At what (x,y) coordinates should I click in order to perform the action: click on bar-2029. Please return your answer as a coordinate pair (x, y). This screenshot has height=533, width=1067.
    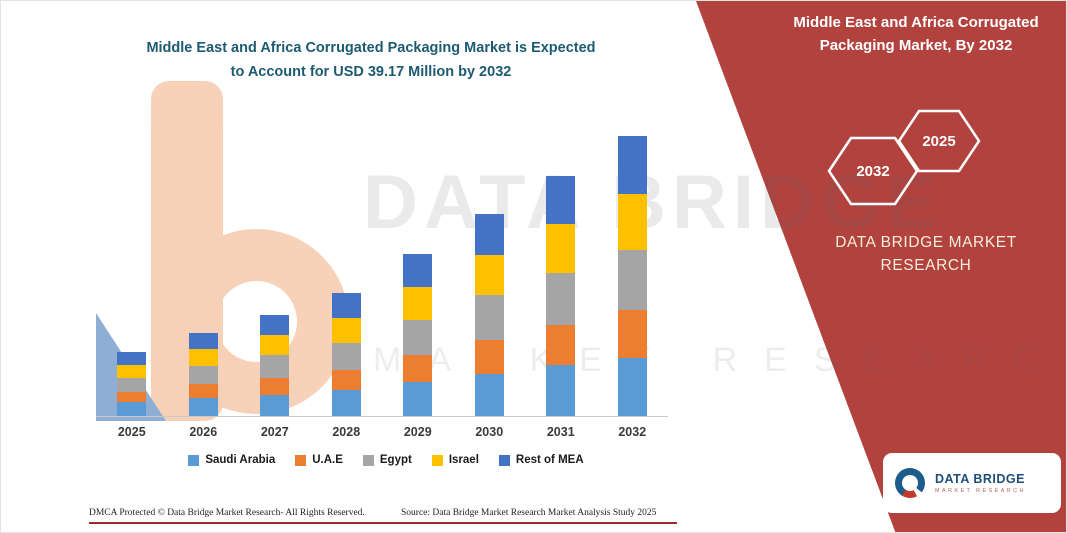
    Looking at the image, I should click on (418, 262).